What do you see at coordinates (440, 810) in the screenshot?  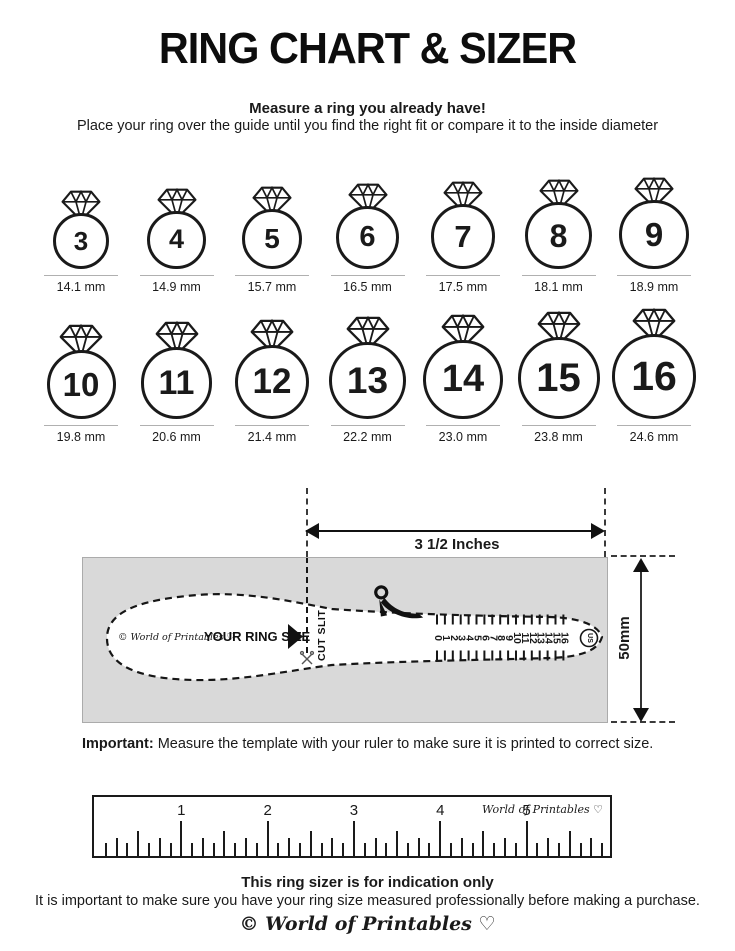 I see `ruler-number: 4` at bounding box center [440, 810].